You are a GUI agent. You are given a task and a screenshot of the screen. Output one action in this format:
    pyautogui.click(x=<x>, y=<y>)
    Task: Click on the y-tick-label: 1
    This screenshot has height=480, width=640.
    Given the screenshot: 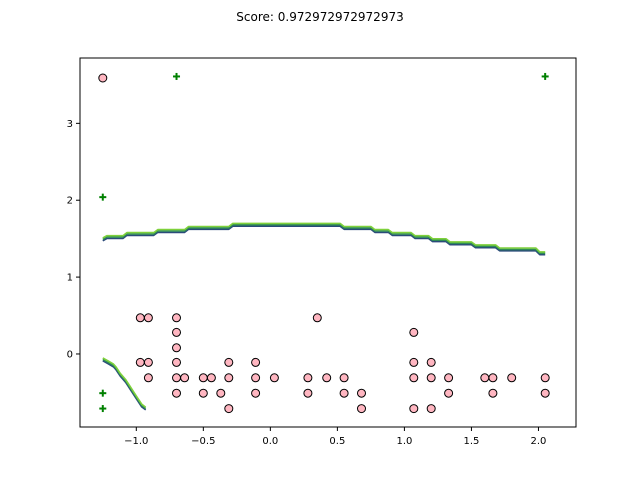 What is the action you would take?
    pyautogui.click(x=70, y=278)
    